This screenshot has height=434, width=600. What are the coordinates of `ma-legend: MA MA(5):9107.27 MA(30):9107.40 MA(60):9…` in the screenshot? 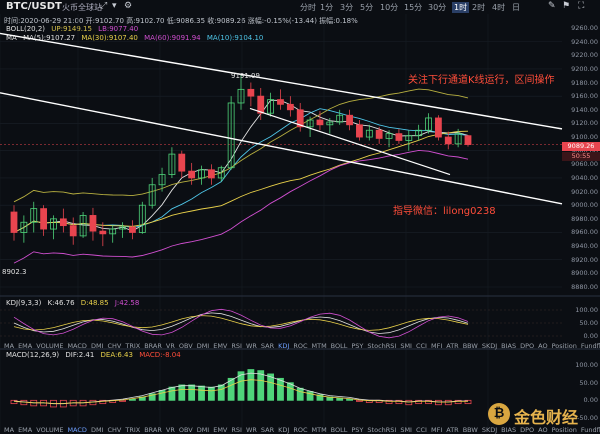 It's located at (134, 38).